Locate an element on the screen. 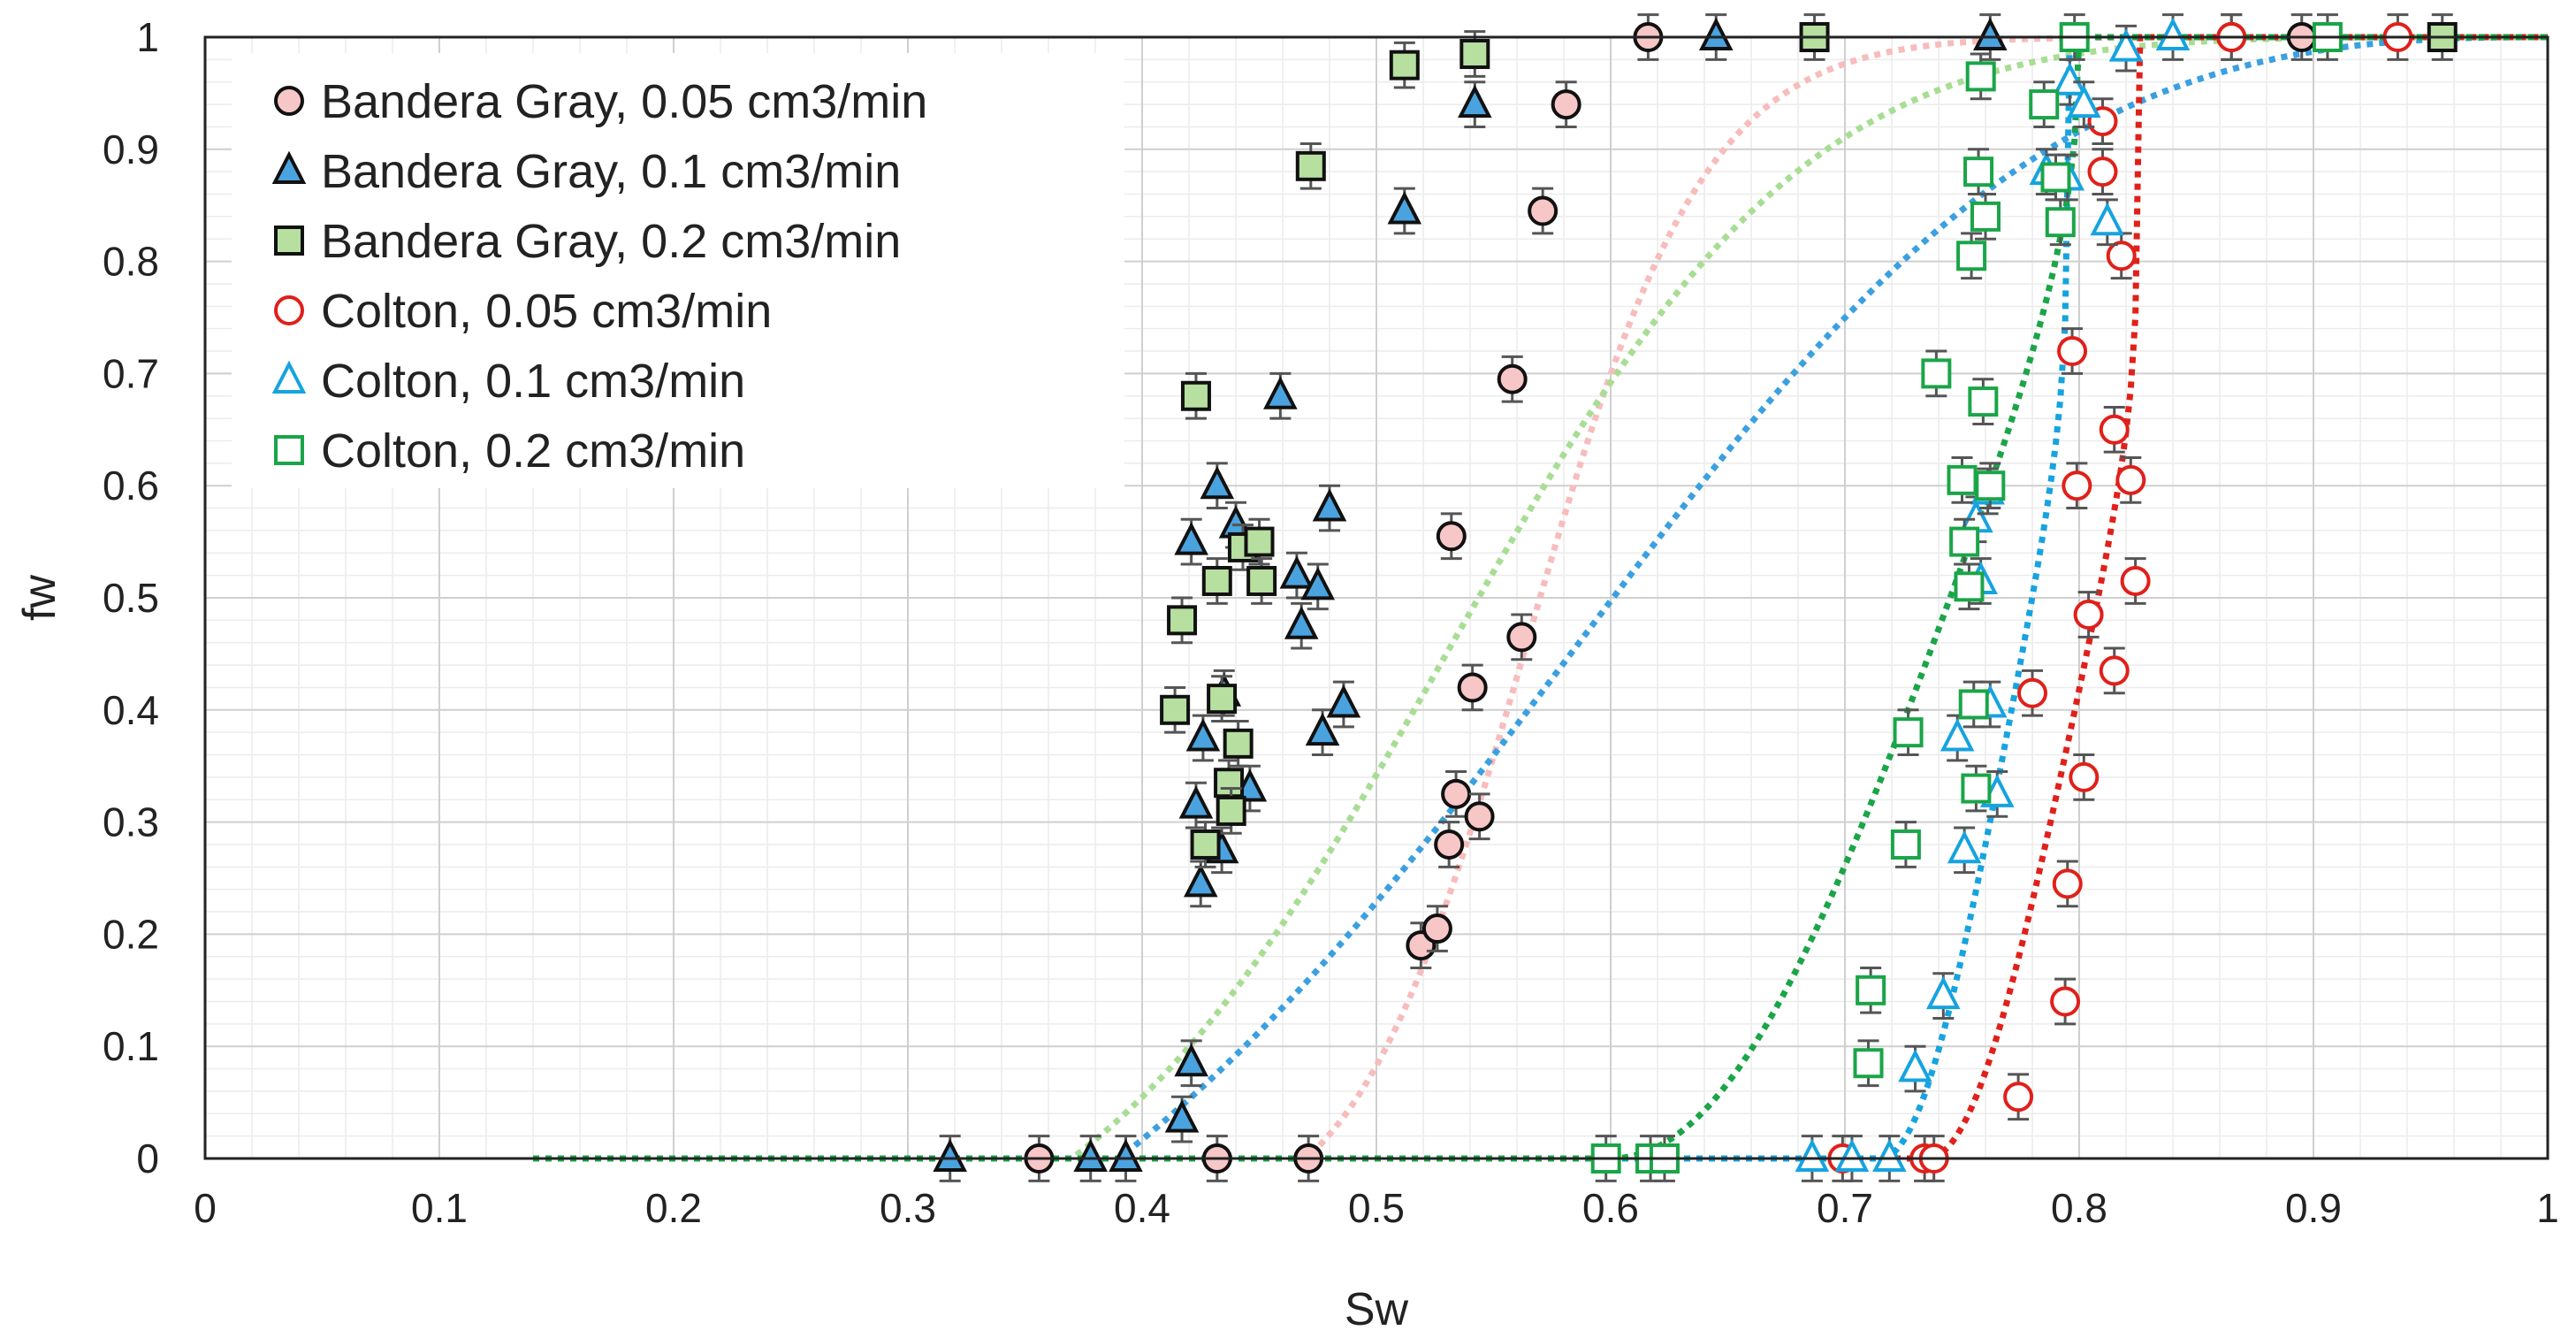  x-tick-label: 1 is located at coordinates (2547, 1208).